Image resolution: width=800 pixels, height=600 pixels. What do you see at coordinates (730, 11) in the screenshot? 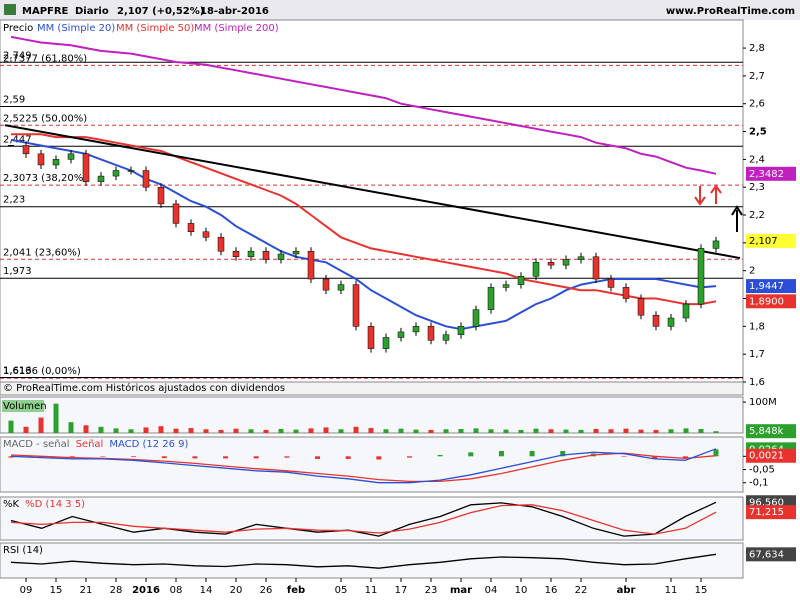
I see `site: www.ProRealTime.com` at bounding box center [730, 11].